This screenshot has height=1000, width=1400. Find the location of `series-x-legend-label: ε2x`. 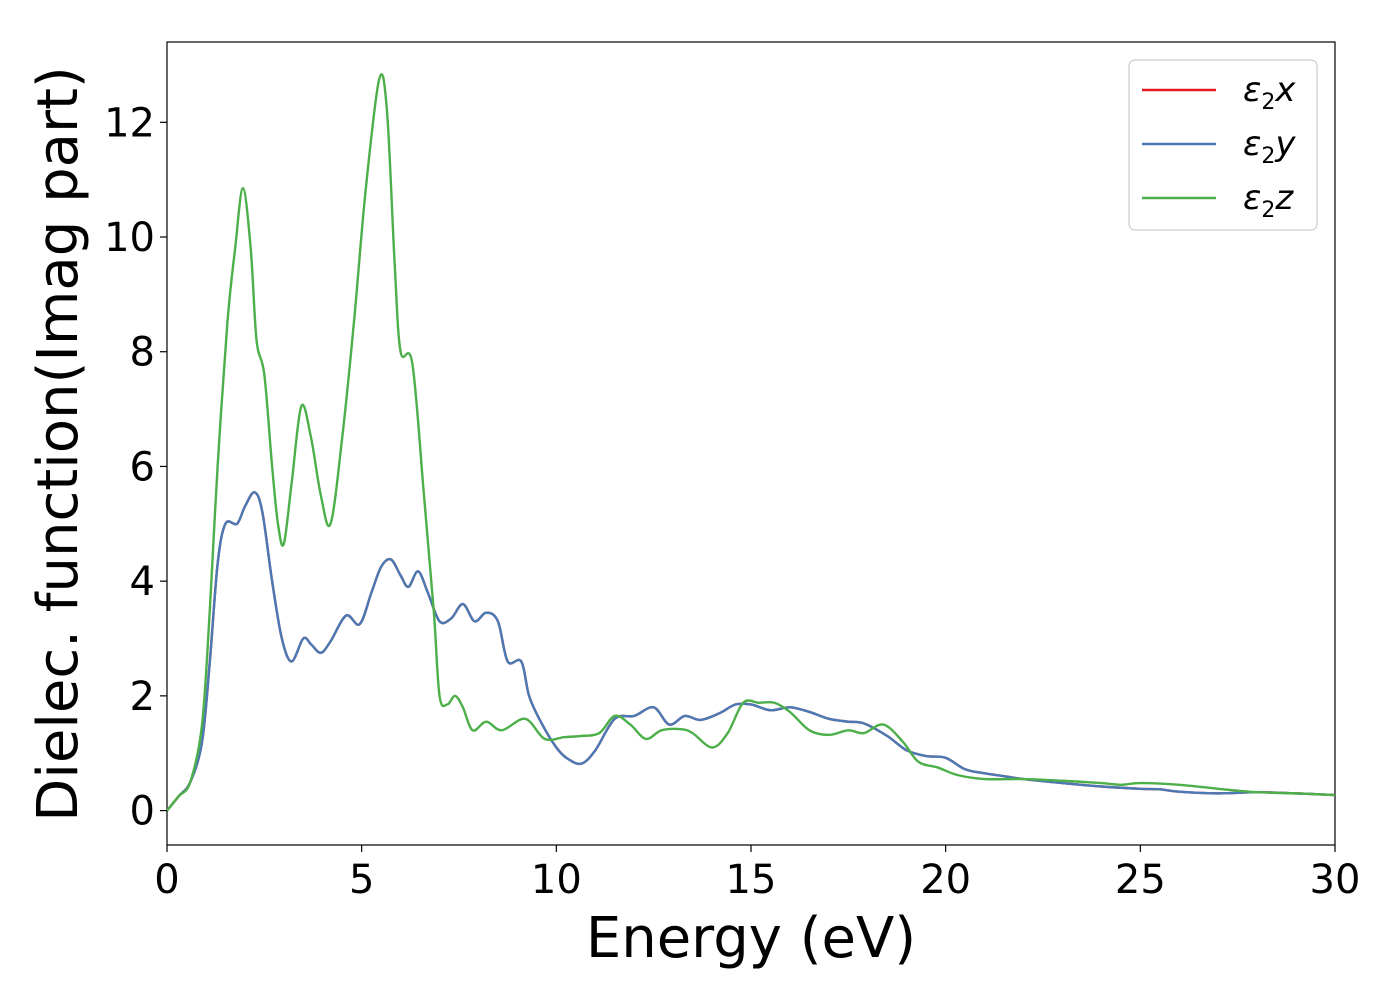

series-x-legend-label: ε2x is located at coordinates (1269, 92).